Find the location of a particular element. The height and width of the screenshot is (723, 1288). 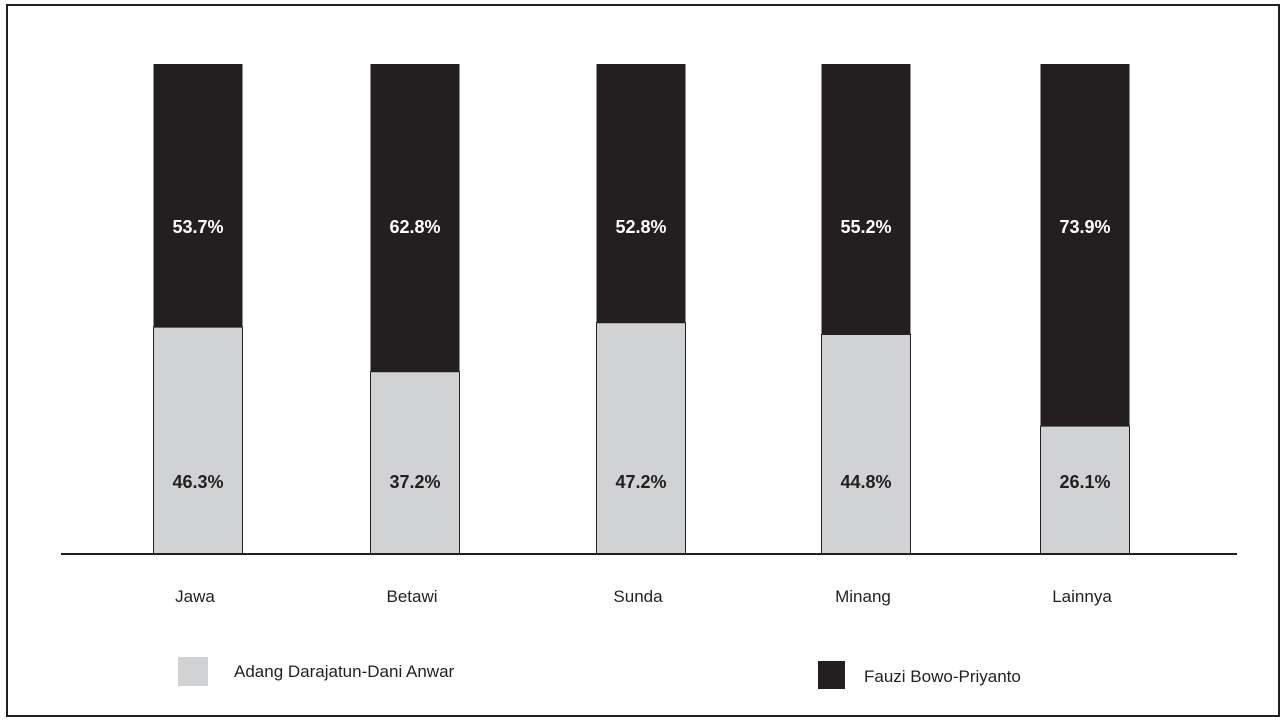

data-label-fauzi-sunda: 52.8% is located at coordinates (640, 227).